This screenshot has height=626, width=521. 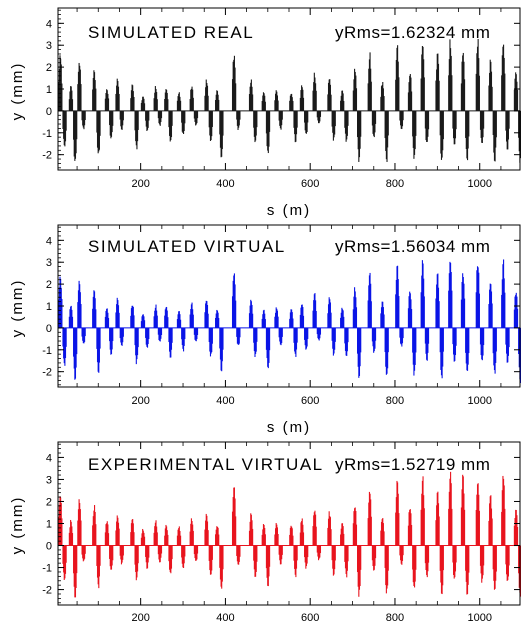 I want to click on rms-annotation: yRms=1.52719 mm, so click(x=412, y=464).